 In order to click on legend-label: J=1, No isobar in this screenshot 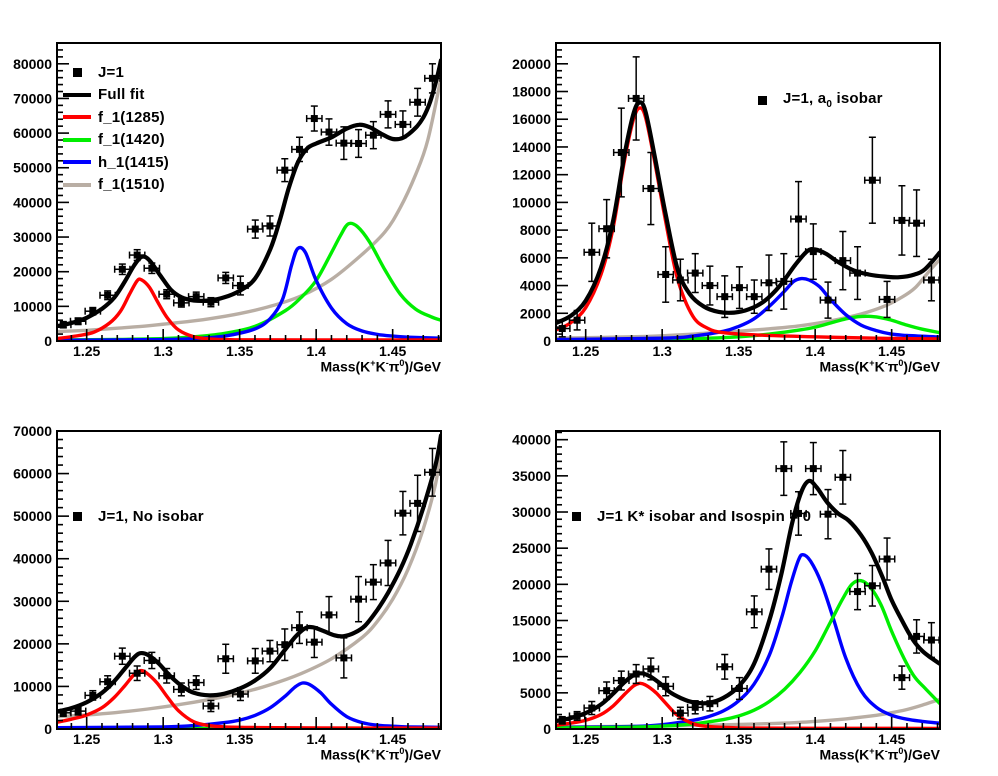, I will do `click(151, 516)`.